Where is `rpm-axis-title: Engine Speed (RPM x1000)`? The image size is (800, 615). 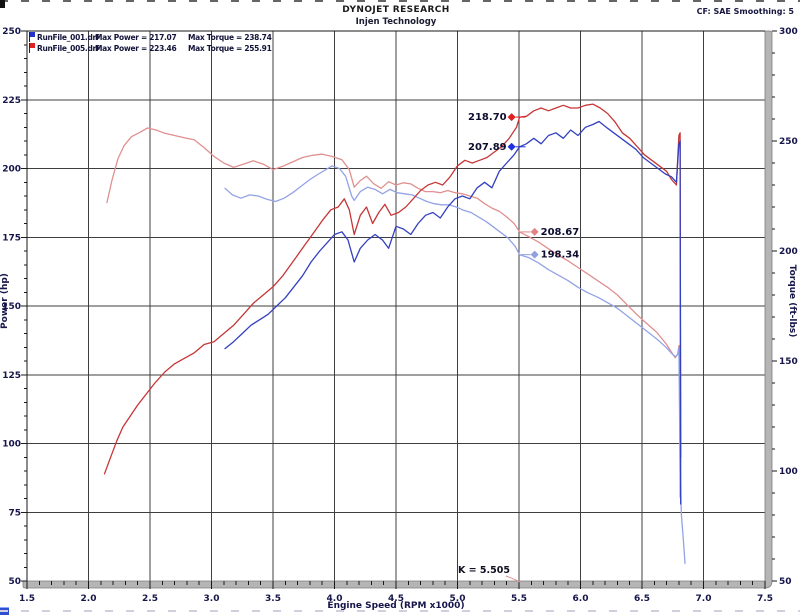 rpm-axis-title: Engine Speed (RPM x1000) is located at coordinates (396, 606).